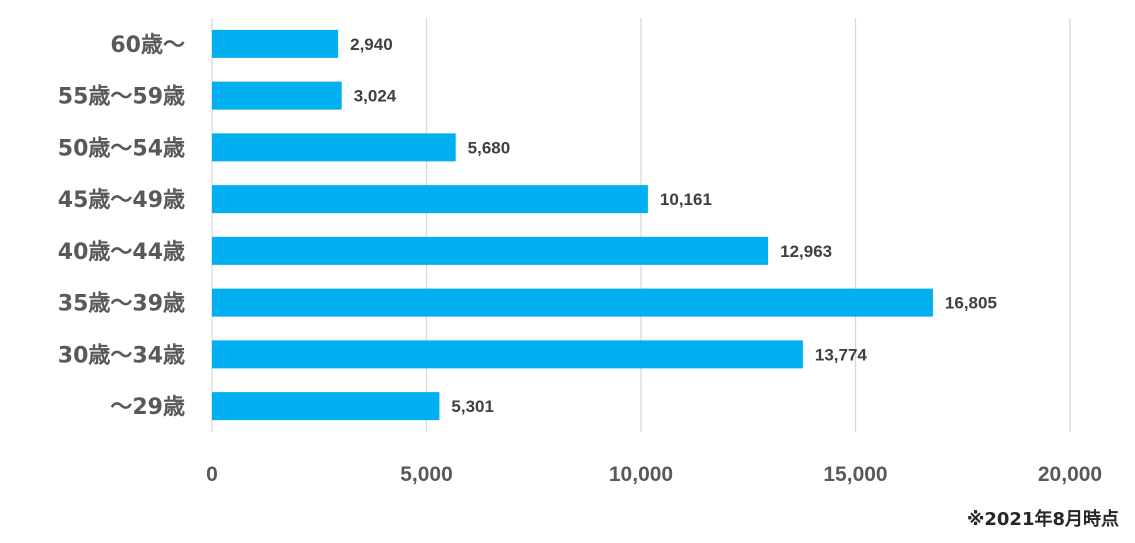 The height and width of the screenshot is (543, 1135). What do you see at coordinates (686, 199) in the screenshot?
I see `value-label: 10,161` at bounding box center [686, 199].